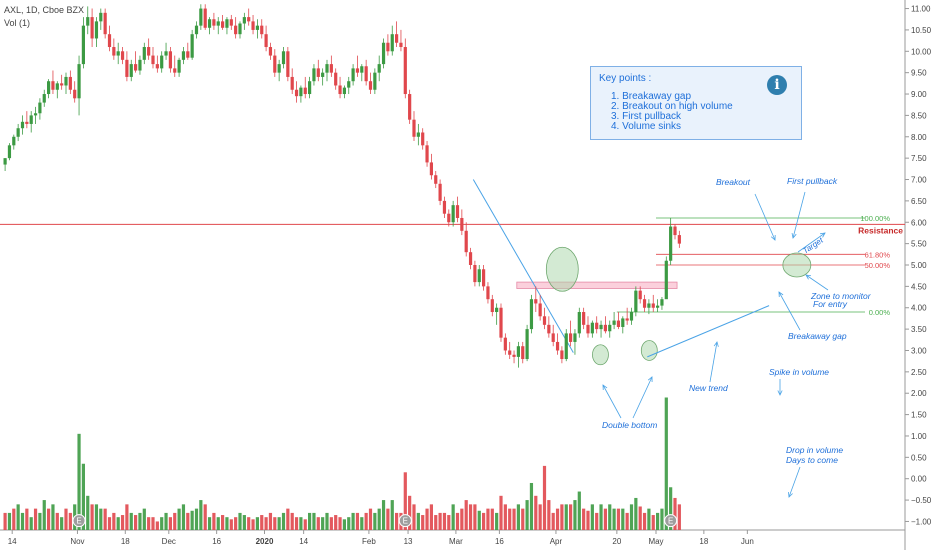 The height and width of the screenshot is (550, 932). Describe the element at coordinates (817, 336) in the screenshot. I see `breakaway-gap-annotation: Breakaway gap` at that location.